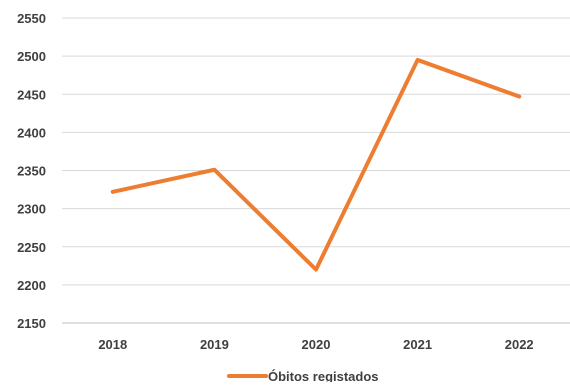  I want to click on y-tick-label: 2250, so click(31, 247).